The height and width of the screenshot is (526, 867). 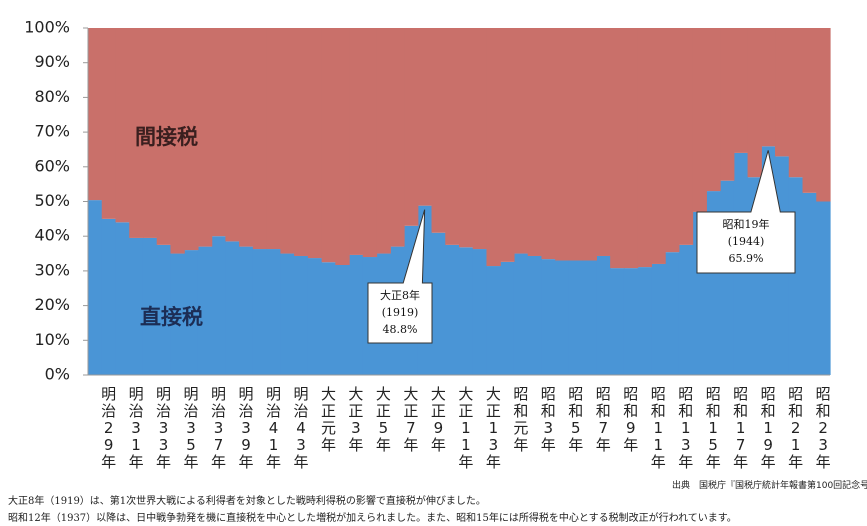 What do you see at coordinates (383, 419) in the screenshot?
I see `x-tick-label: 大正5年` at bounding box center [383, 419].